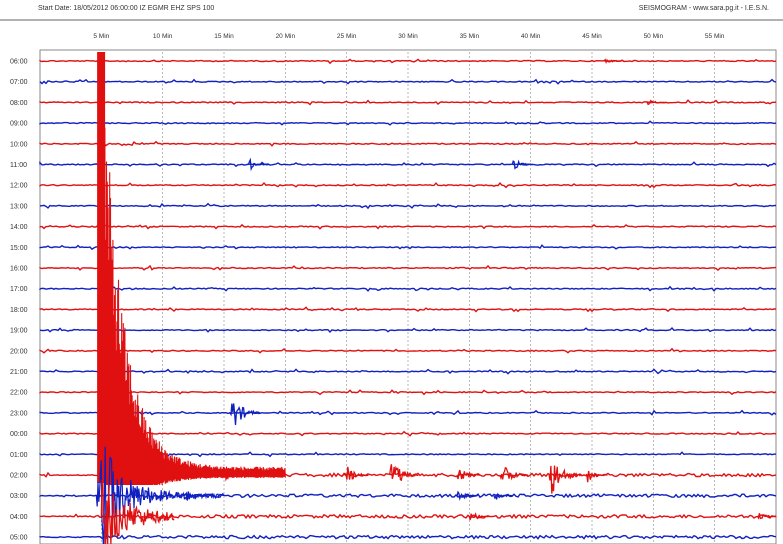 Image resolution: width=783 pixels, height=544 pixels. I want to click on row-time-label: 05:00, so click(19, 538).